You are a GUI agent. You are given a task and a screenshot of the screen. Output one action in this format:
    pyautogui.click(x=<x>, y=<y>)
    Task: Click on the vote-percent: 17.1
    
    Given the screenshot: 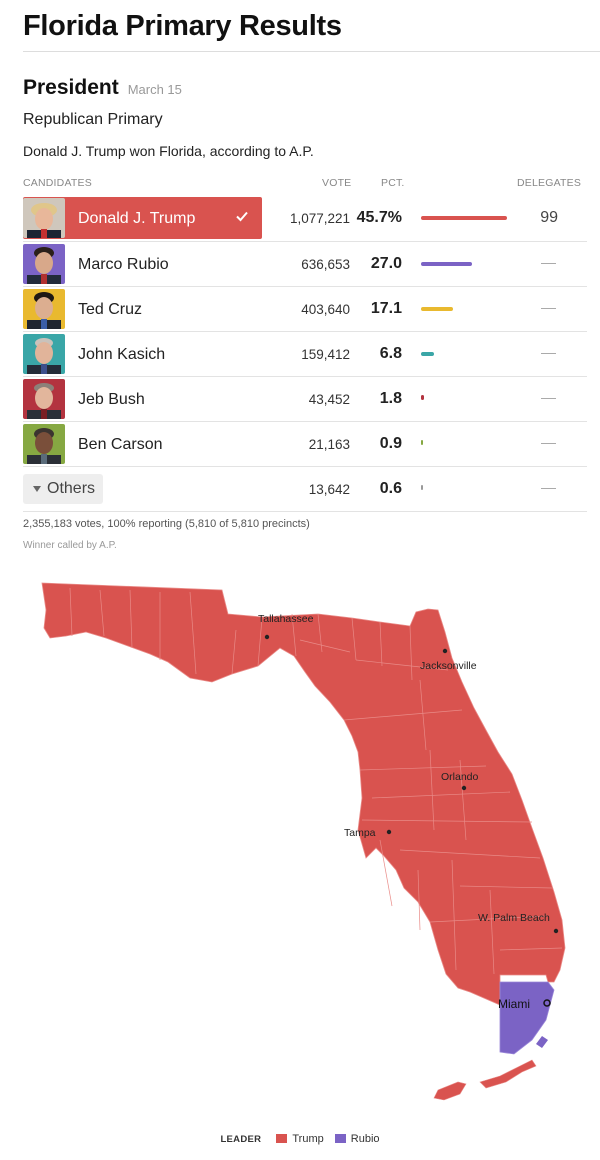 What is the action you would take?
    pyautogui.click(x=386, y=308)
    